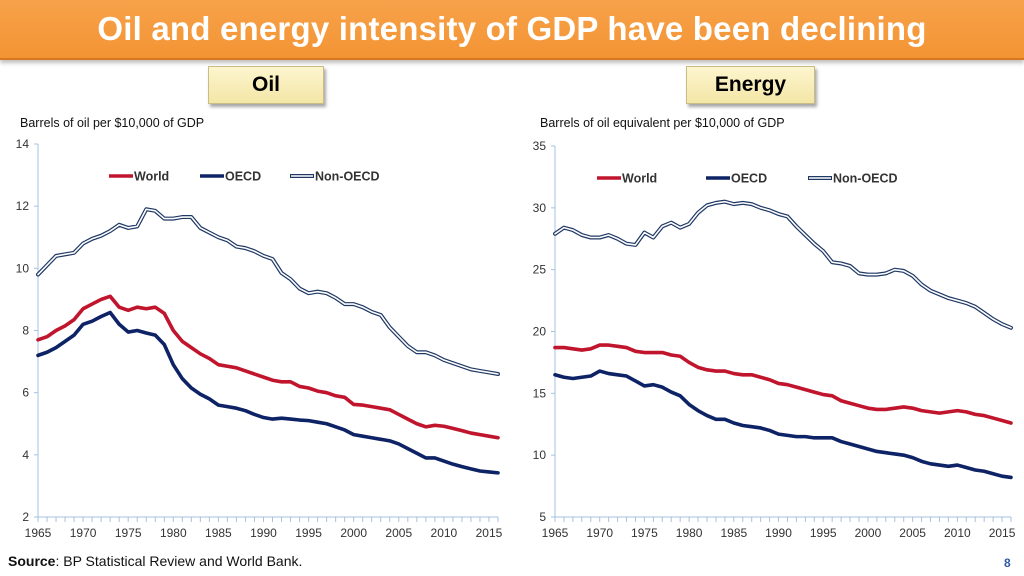 The height and width of the screenshot is (576, 1024). Describe the element at coordinates (540, 332) in the screenshot. I see `energy-y-tick-label: 20` at that location.